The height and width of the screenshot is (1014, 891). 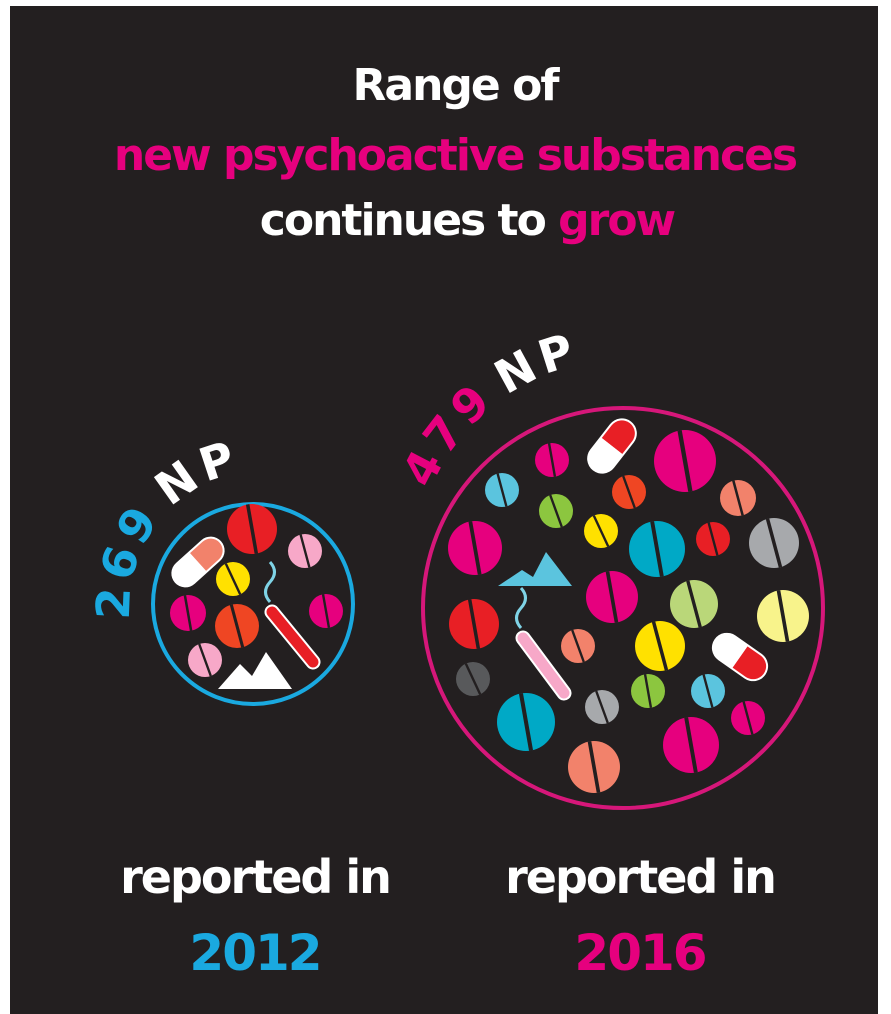 What do you see at coordinates (639, 953) in the screenshot?
I see `year-2016: 2016` at bounding box center [639, 953].